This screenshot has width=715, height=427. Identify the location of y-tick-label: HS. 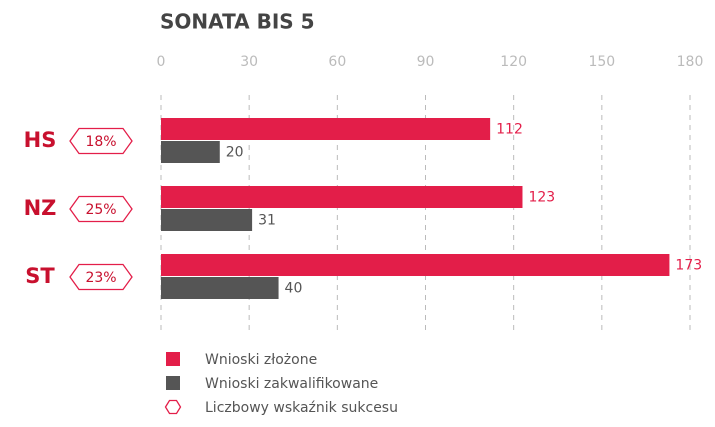
(40, 140).